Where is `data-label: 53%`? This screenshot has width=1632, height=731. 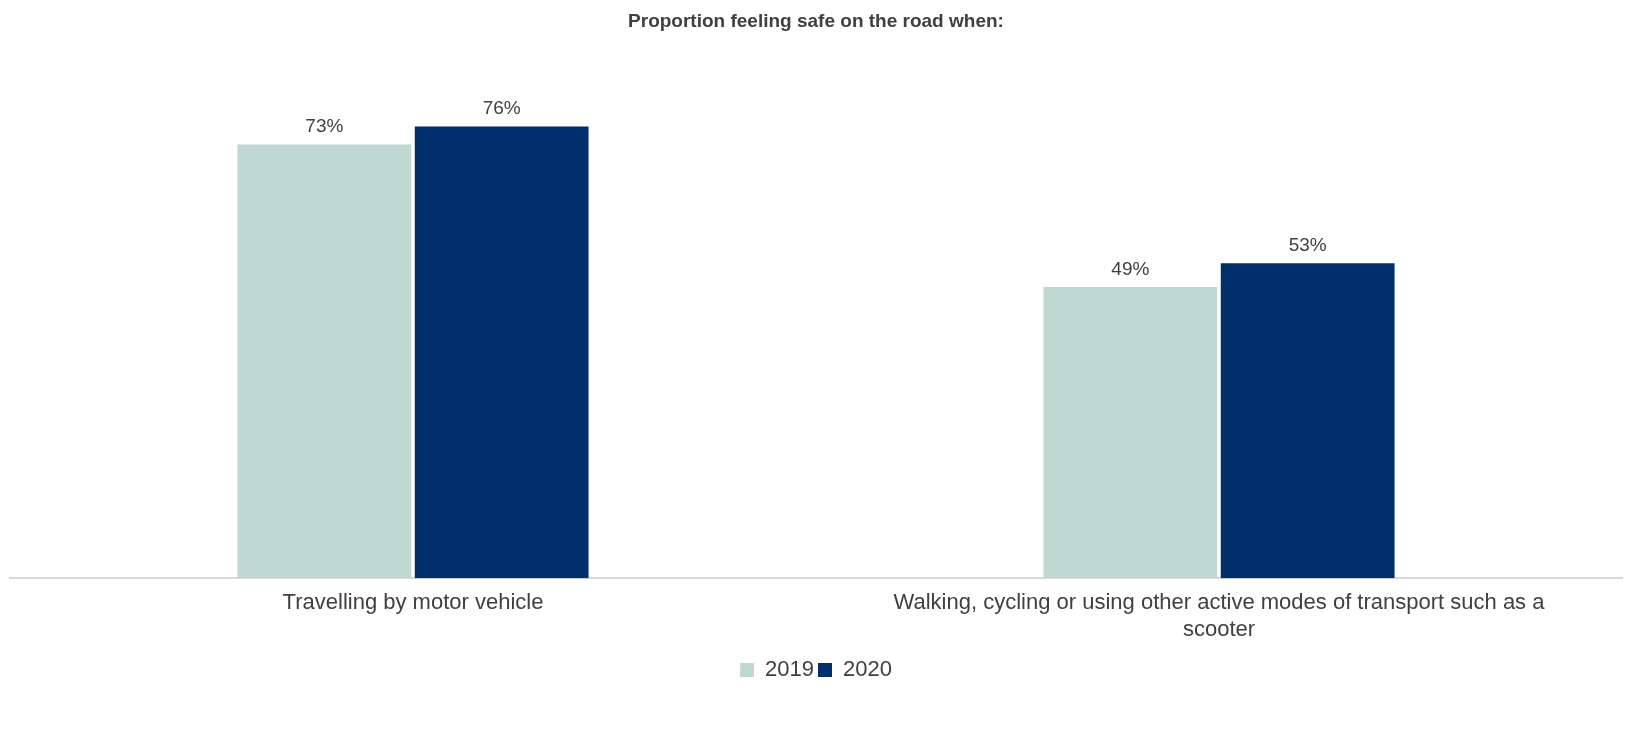
data-label: 53% is located at coordinates (1307, 244).